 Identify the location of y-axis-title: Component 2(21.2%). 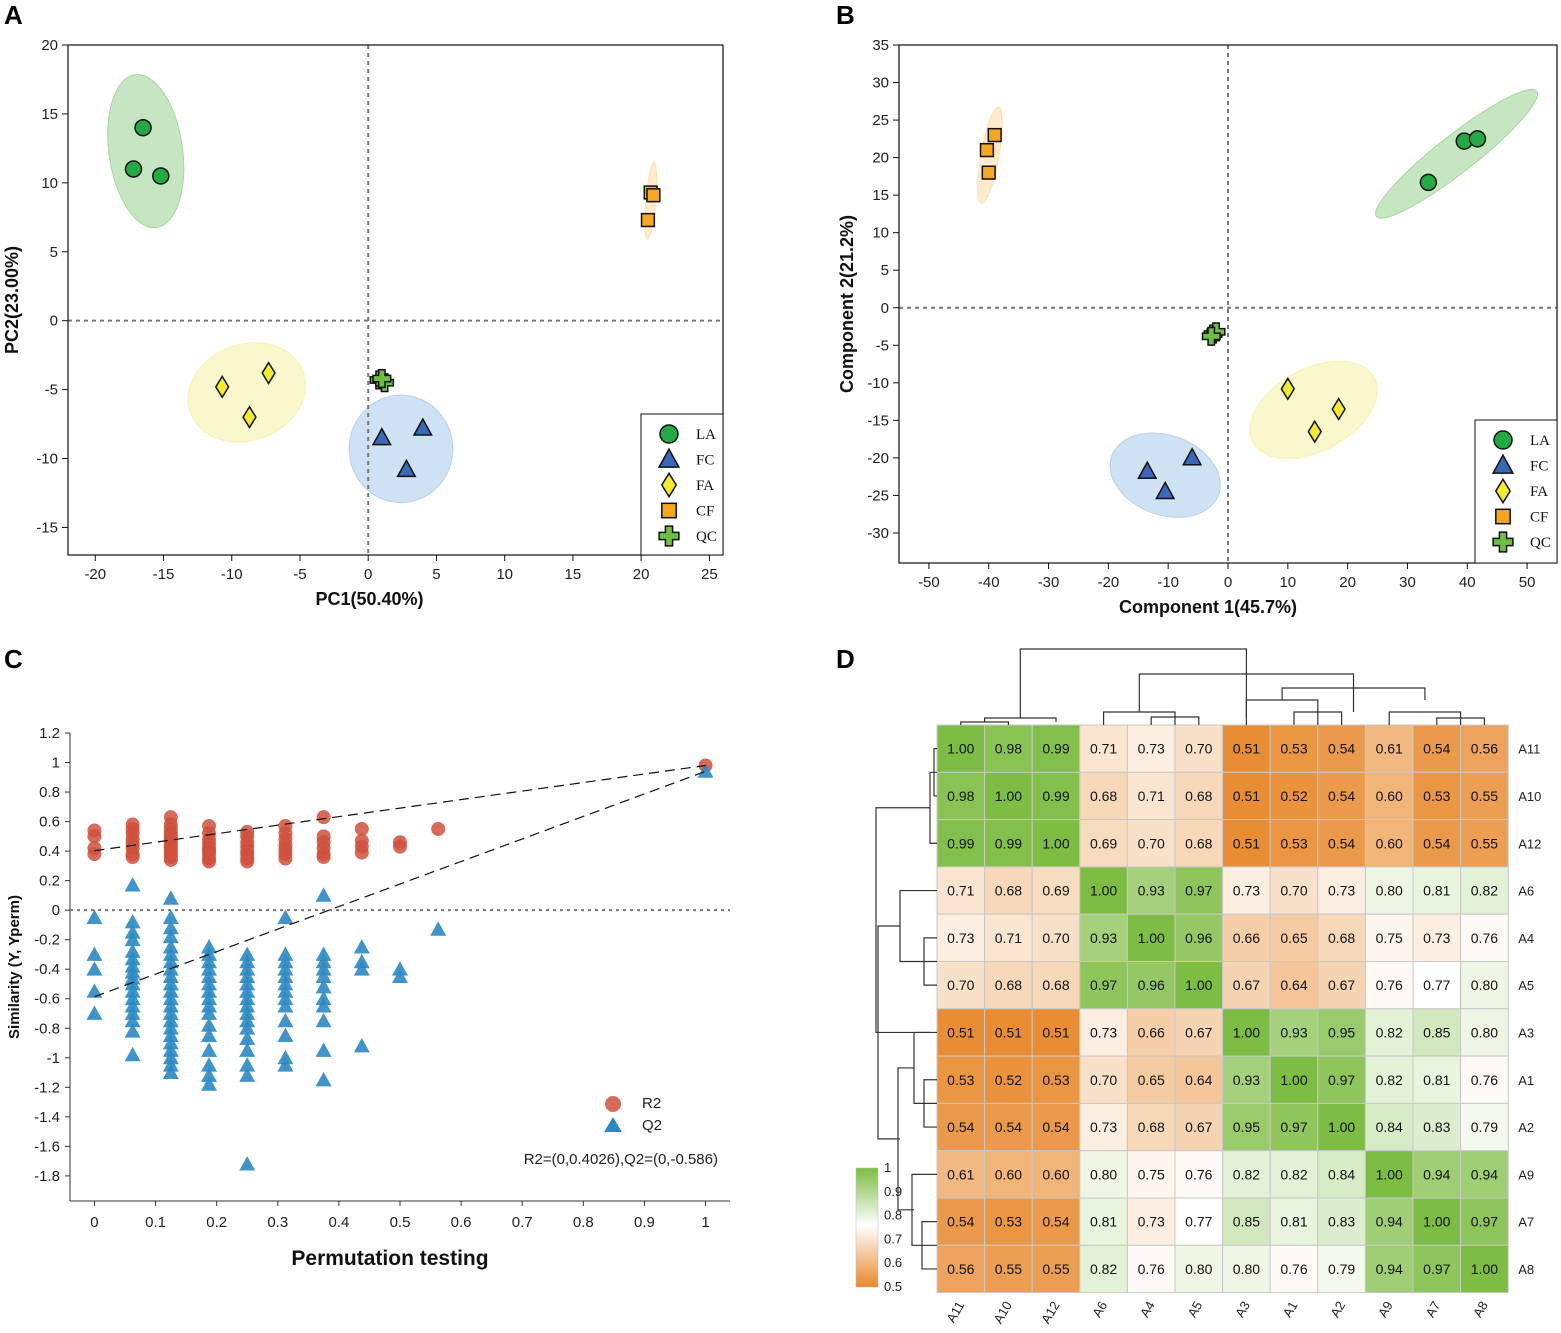
(847, 304).